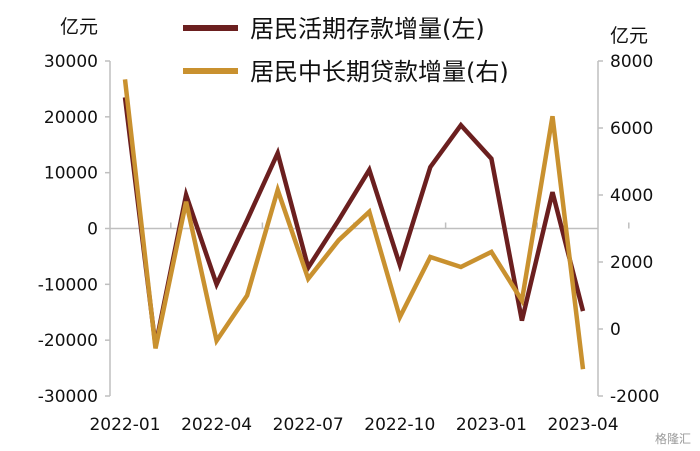 Image resolution: width=700 pixels, height=451 pixels. What do you see at coordinates (68, 285) in the screenshot?
I see `left-tick-label: -10000` at bounding box center [68, 285].